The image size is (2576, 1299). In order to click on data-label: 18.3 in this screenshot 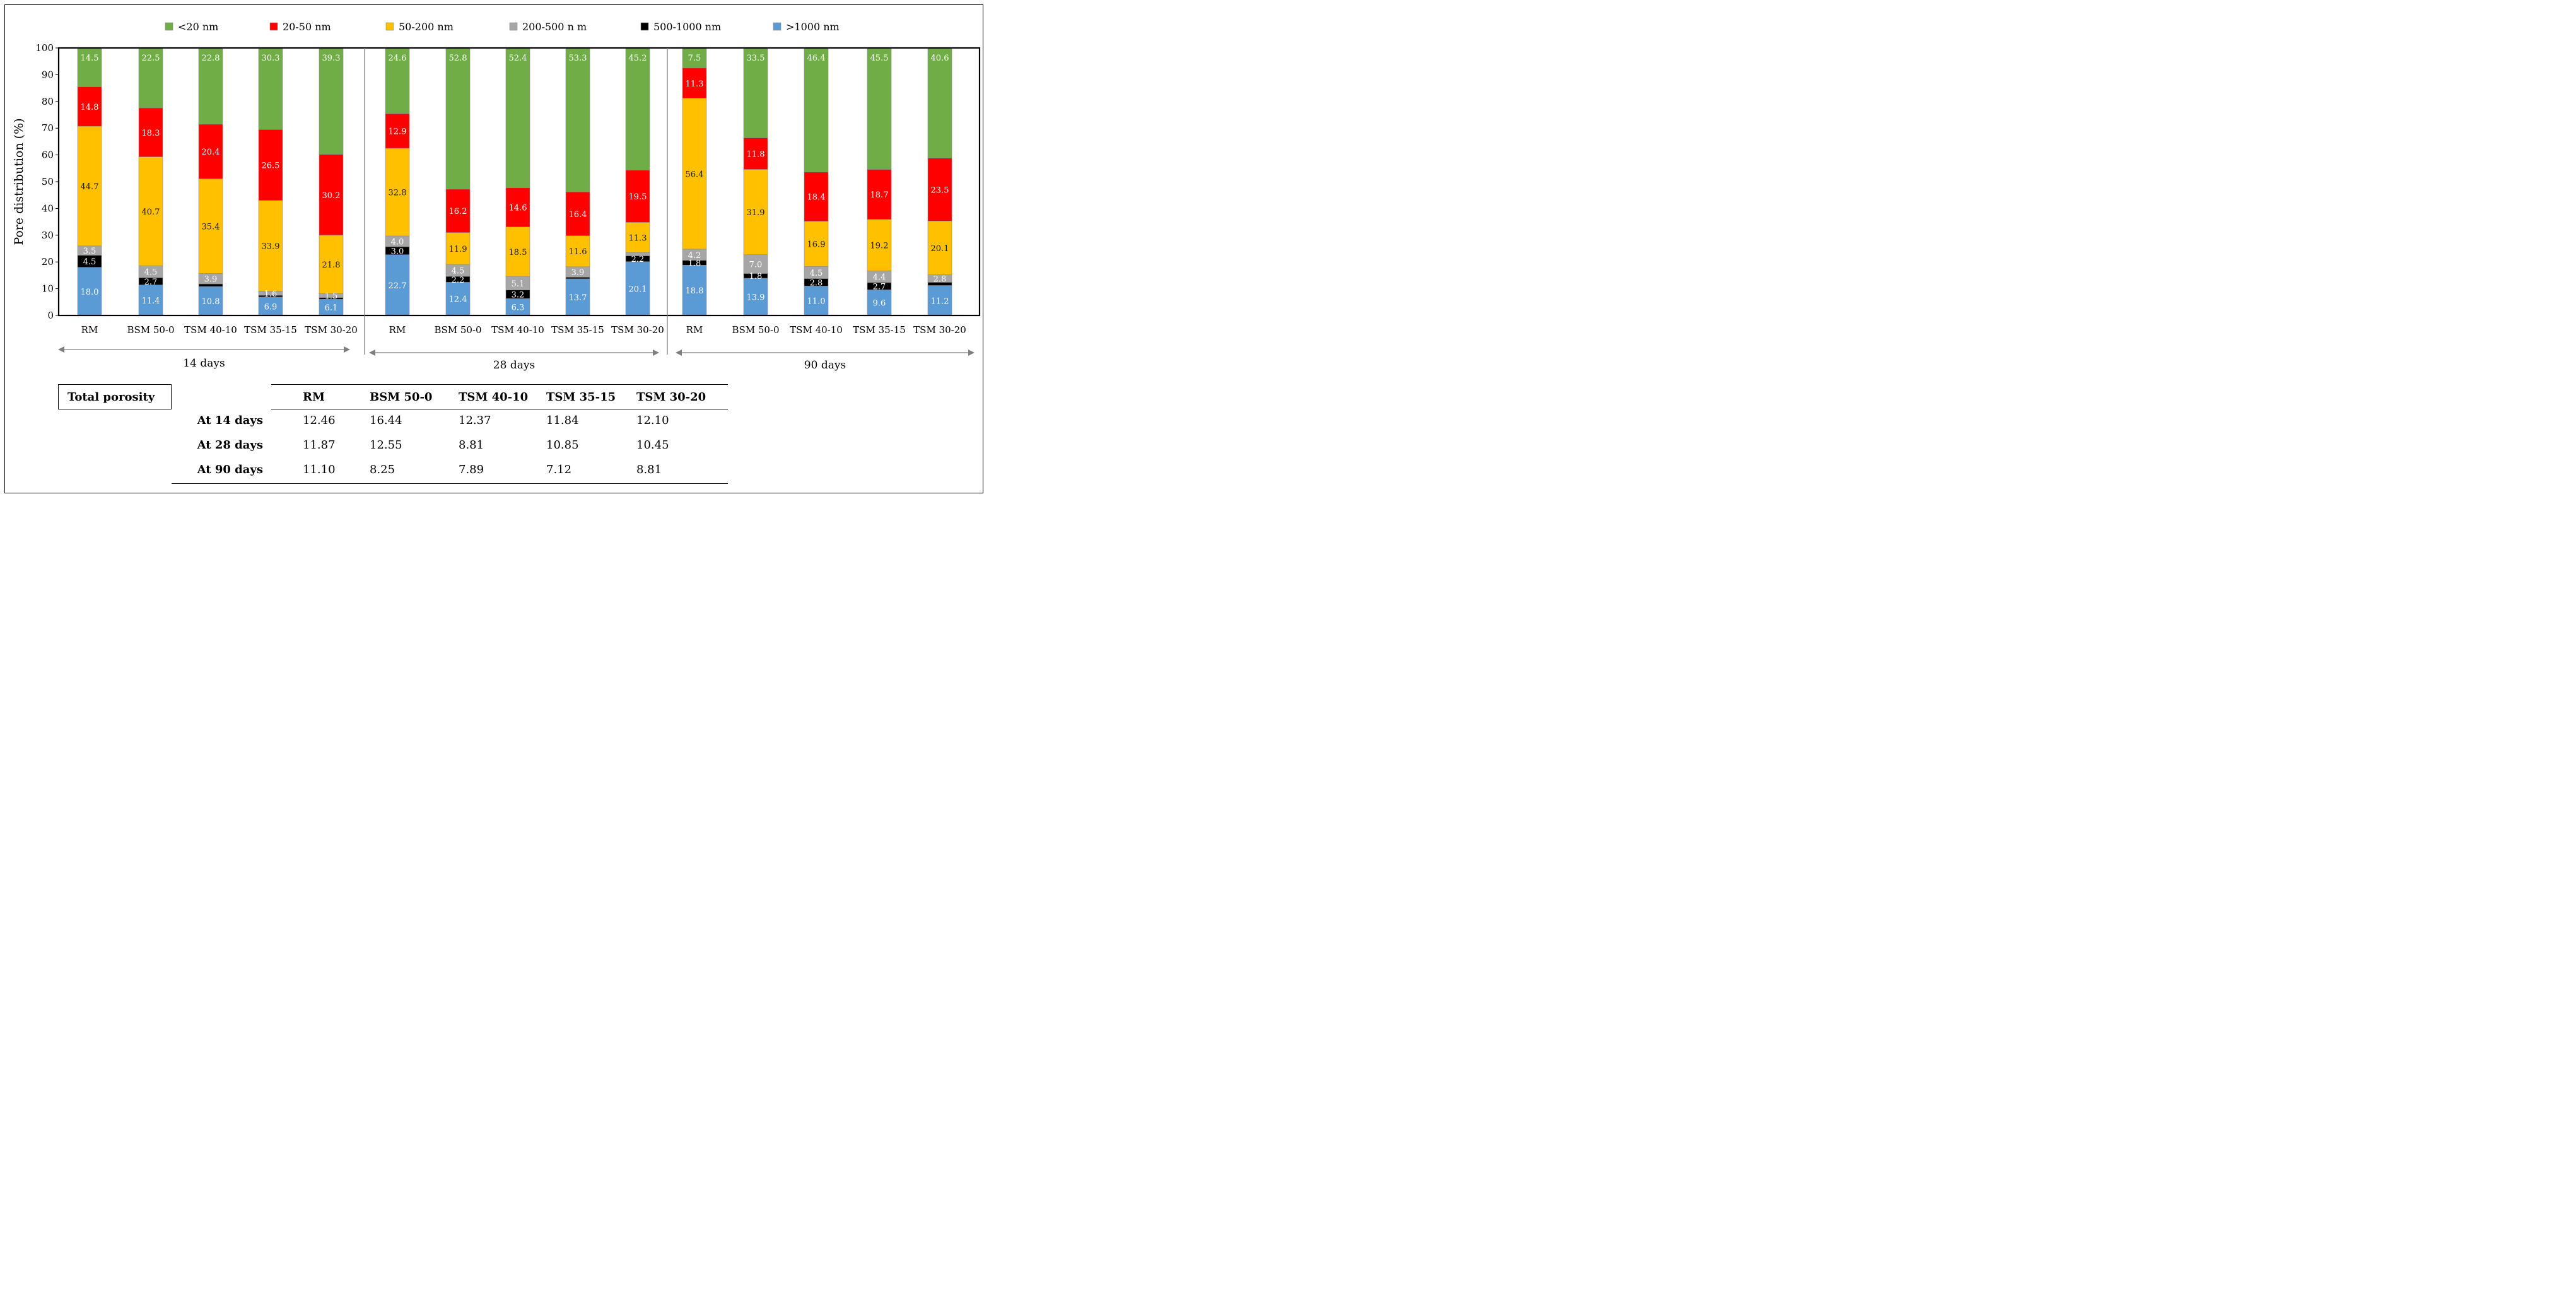, I will do `click(151, 133)`.